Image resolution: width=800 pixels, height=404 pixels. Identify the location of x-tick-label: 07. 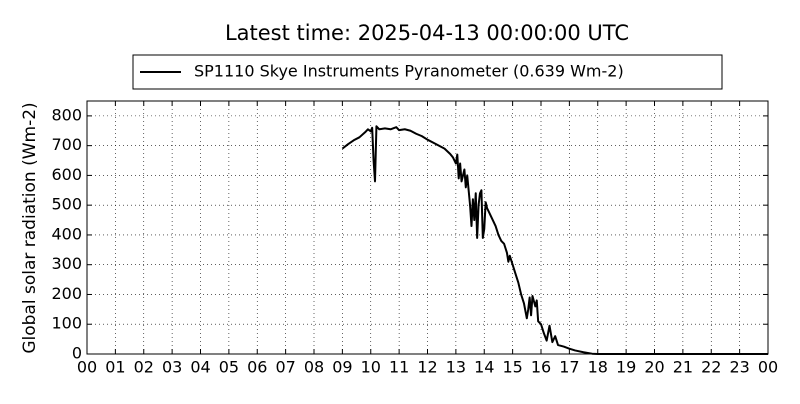
(285, 367).